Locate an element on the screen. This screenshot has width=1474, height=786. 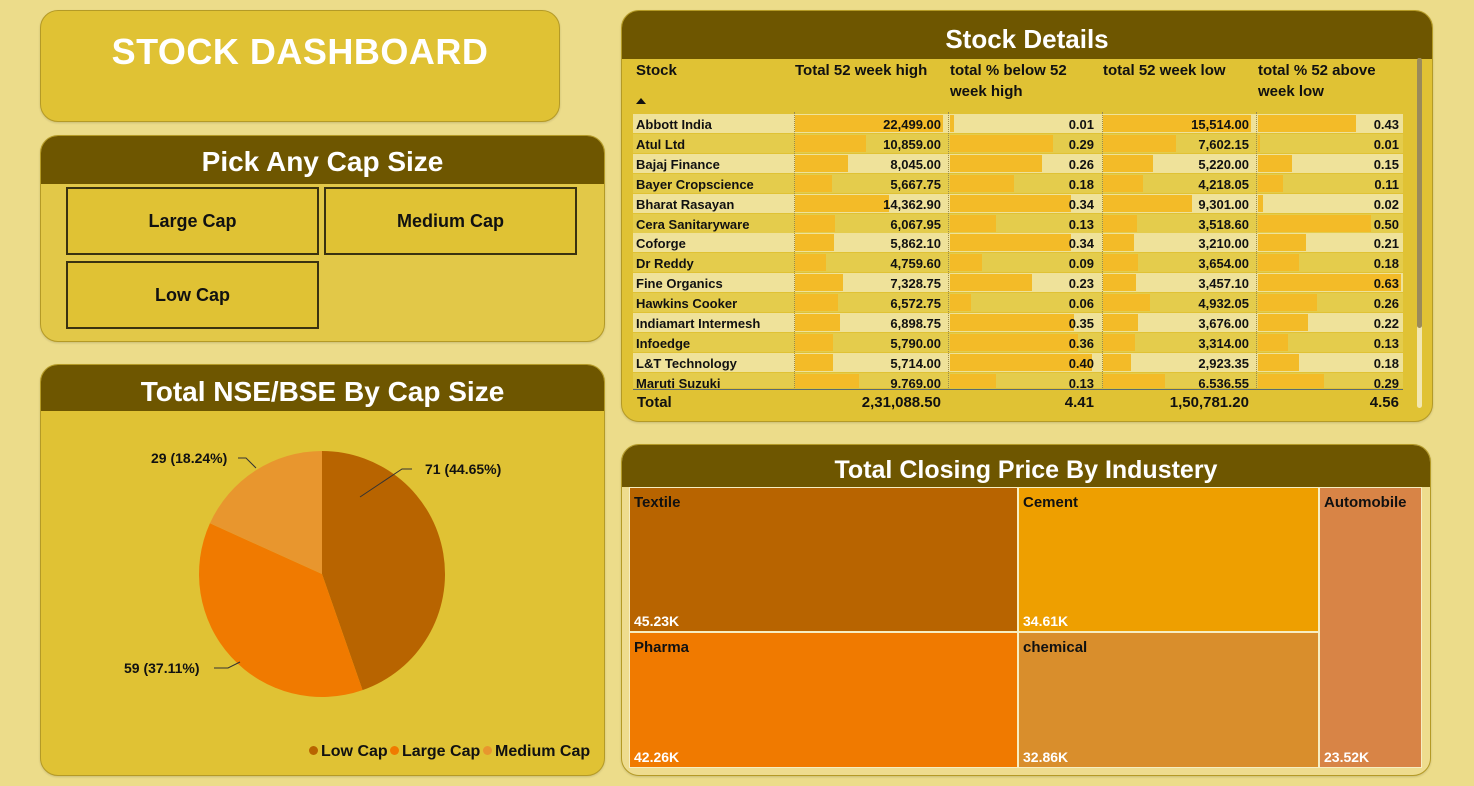
stock-name-cell: Coforge is located at coordinates (661, 243).